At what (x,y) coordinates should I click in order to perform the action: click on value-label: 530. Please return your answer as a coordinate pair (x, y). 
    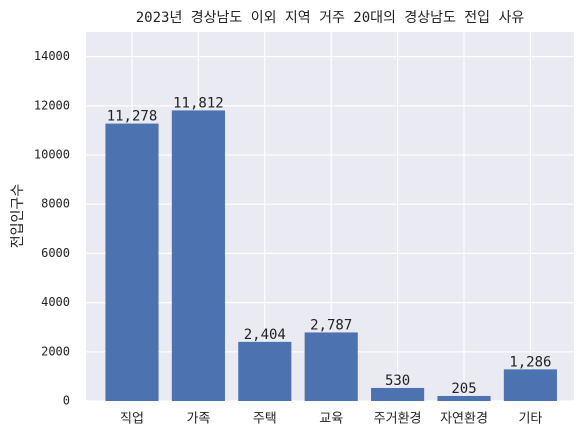
    Looking at the image, I should click on (397, 381).